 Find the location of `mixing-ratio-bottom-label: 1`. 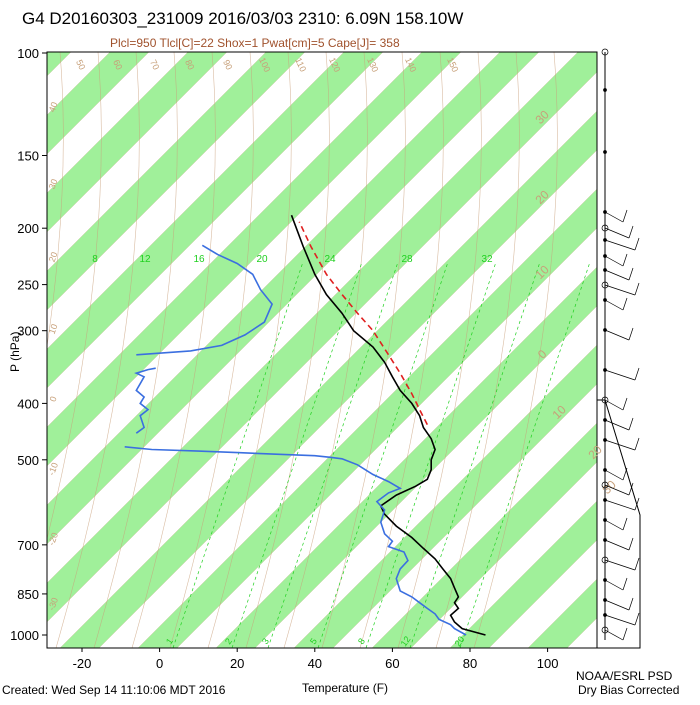

mixing-ratio-bottom-label: 1 is located at coordinates (169, 641).